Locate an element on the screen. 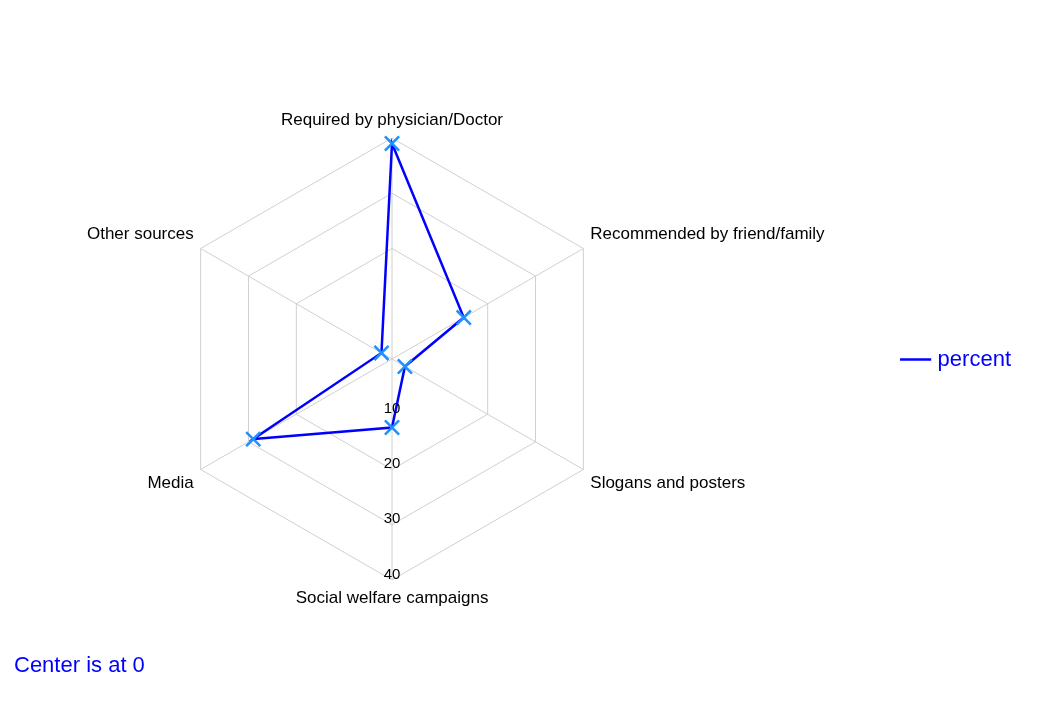 This screenshot has height=719, width=1041. spoke-label: Slogans and posters is located at coordinates (668, 483).